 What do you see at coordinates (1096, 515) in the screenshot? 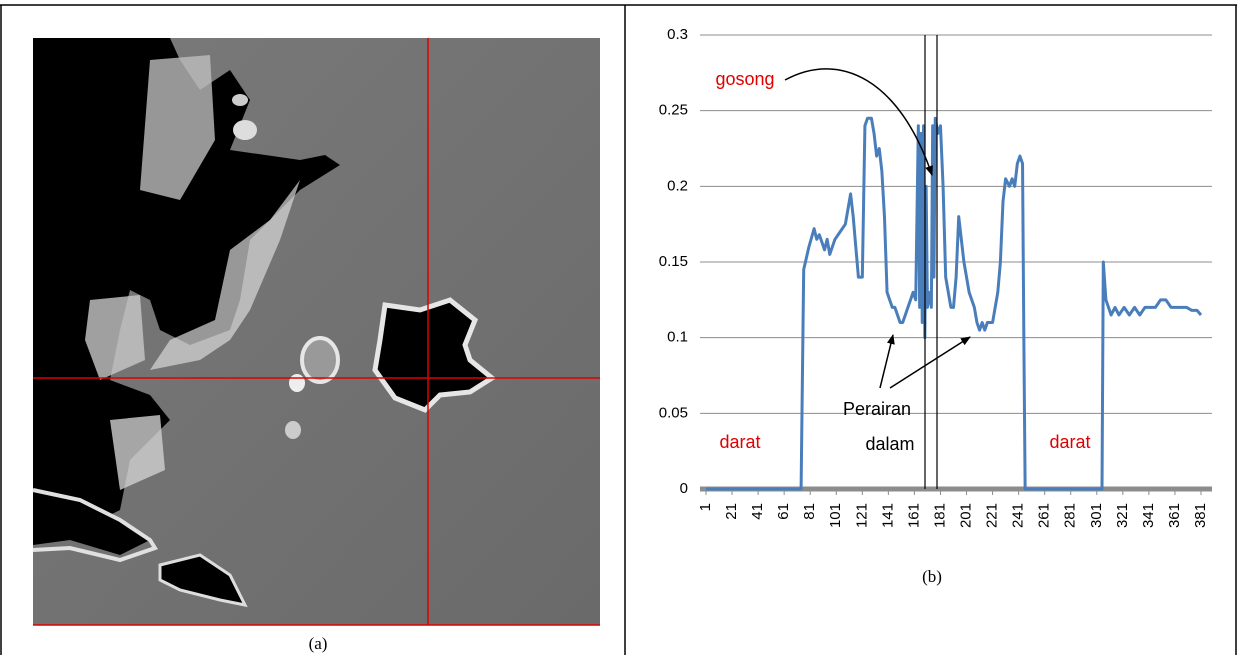
I see `x-tick-label: 301` at bounding box center [1096, 515].